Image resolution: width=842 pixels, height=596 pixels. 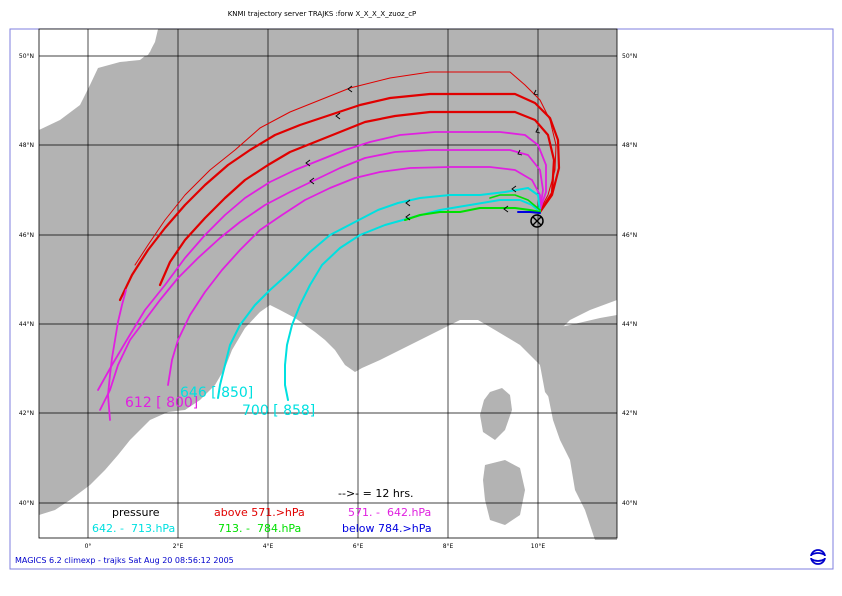 I want to click on lon-label: 0°, so click(x=88, y=546).